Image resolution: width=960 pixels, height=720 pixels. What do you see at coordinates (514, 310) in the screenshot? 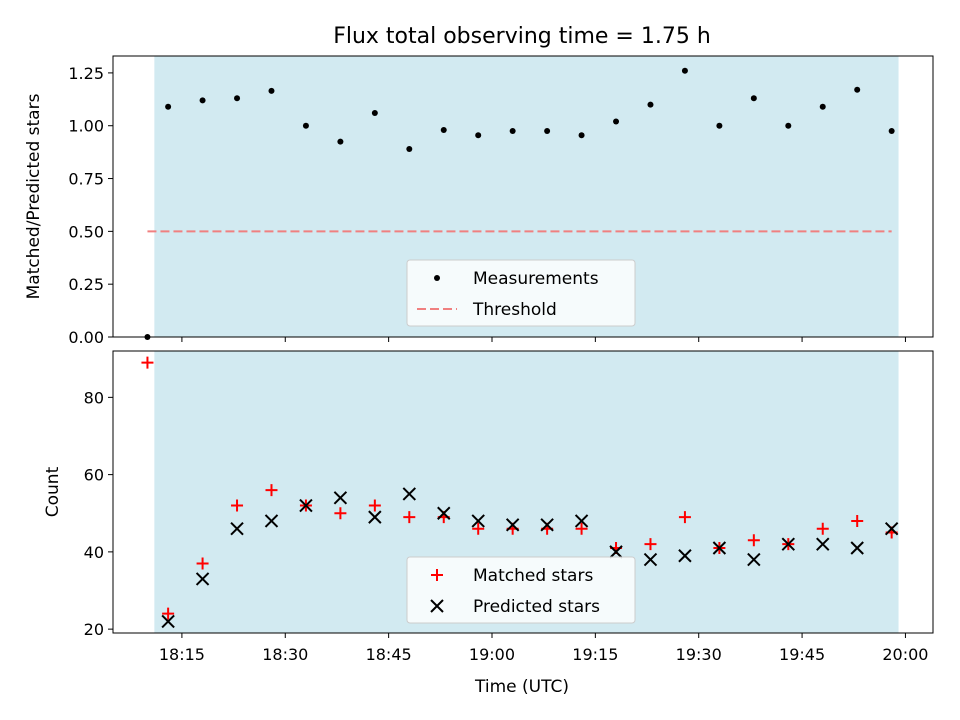
I see `ratio-legend-label: Threshold` at bounding box center [514, 310].